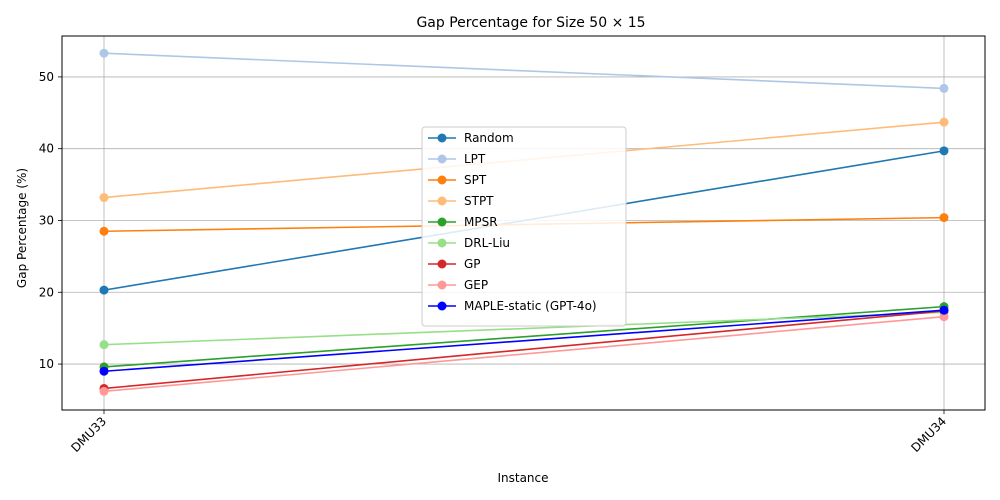 The height and width of the screenshot is (500, 1000). What do you see at coordinates (46, 77) in the screenshot?
I see `y-tick-label: 50` at bounding box center [46, 77].